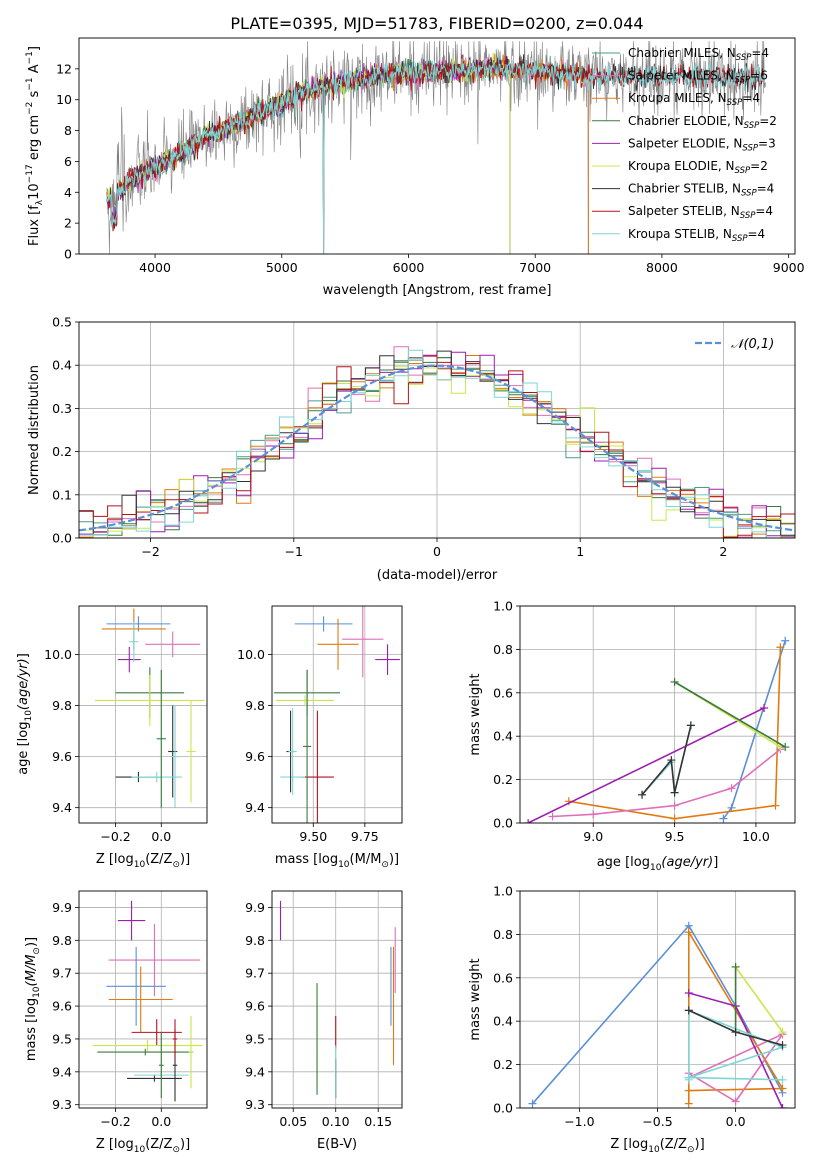  What do you see at coordinates (68, 161) in the screenshot?
I see `y-tick-label: 6` at bounding box center [68, 161].